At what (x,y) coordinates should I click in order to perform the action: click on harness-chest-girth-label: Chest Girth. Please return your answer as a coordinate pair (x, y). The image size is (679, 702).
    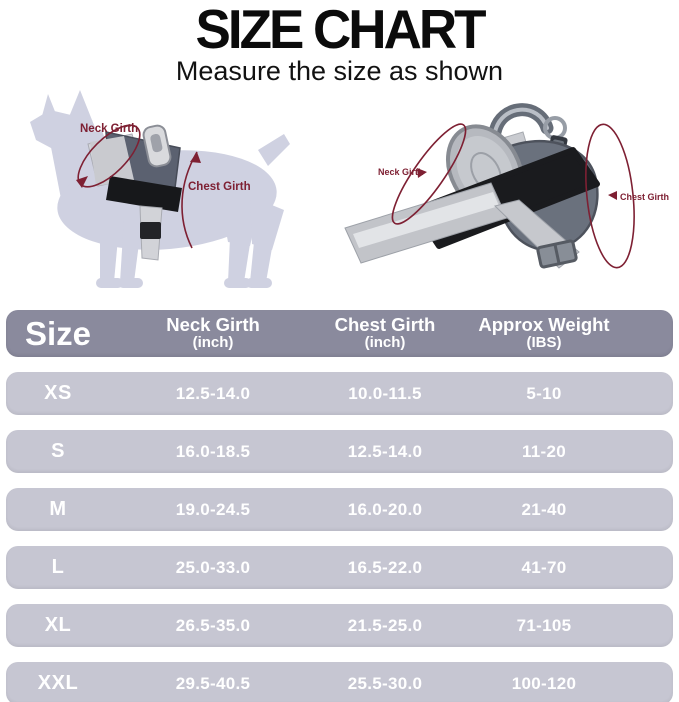
    Looking at the image, I should click on (644, 197).